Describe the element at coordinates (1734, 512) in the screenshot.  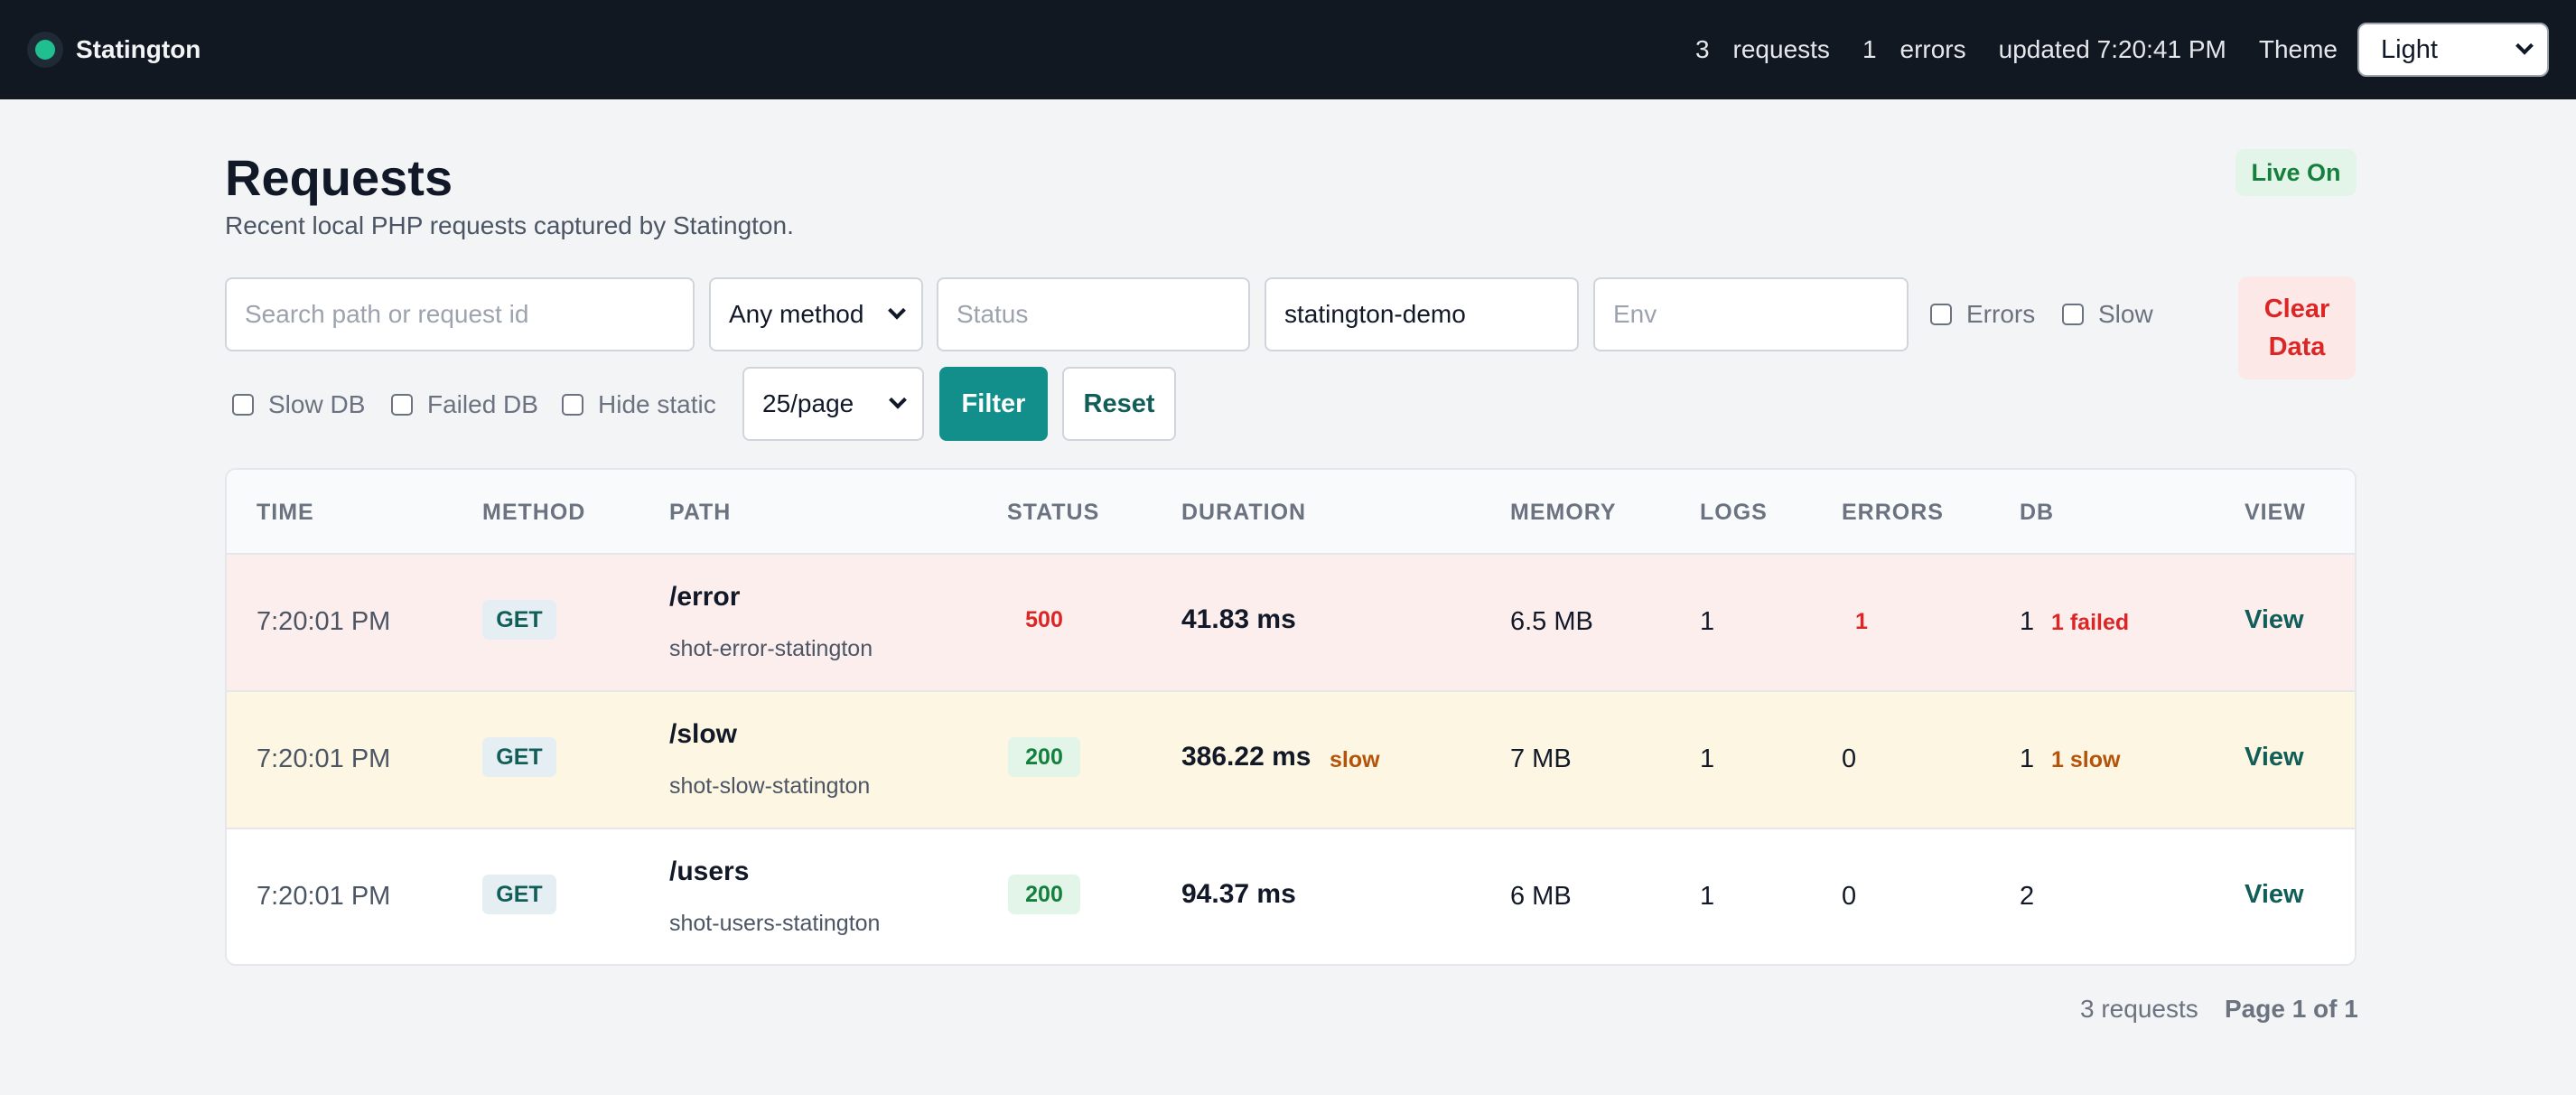
I see `col-logs: LOGS` at that location.